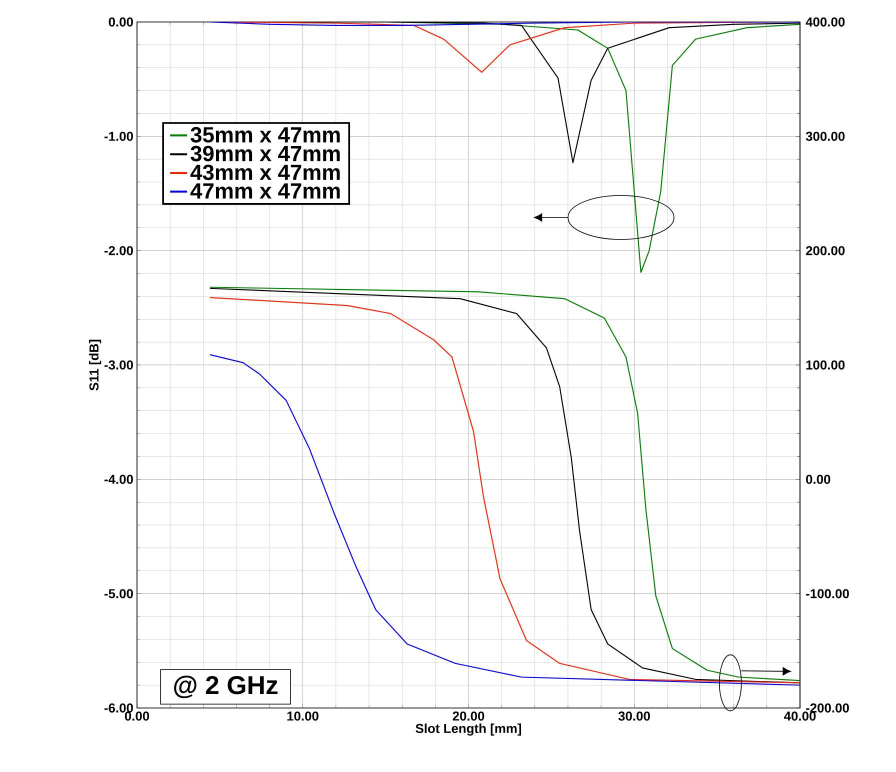 Image resolution: width=896 pixels, height=772 pixels. What do you see at coordinates (827, 593) in the screenshot?
I see `y2-tick-label: -100.00` at bounding box center [827, 593].